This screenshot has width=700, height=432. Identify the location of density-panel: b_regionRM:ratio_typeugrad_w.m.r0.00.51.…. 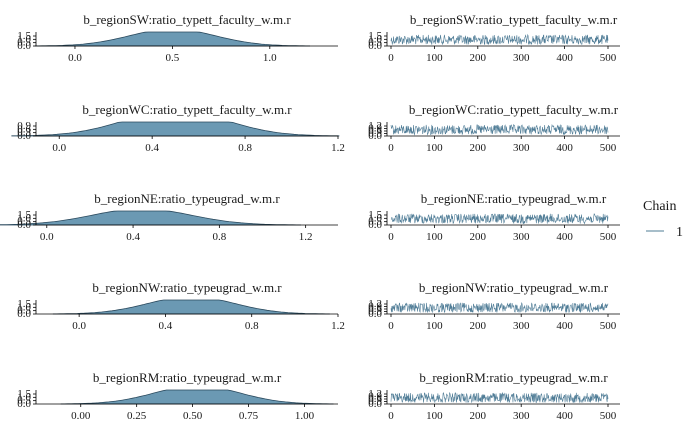
(177, 396).